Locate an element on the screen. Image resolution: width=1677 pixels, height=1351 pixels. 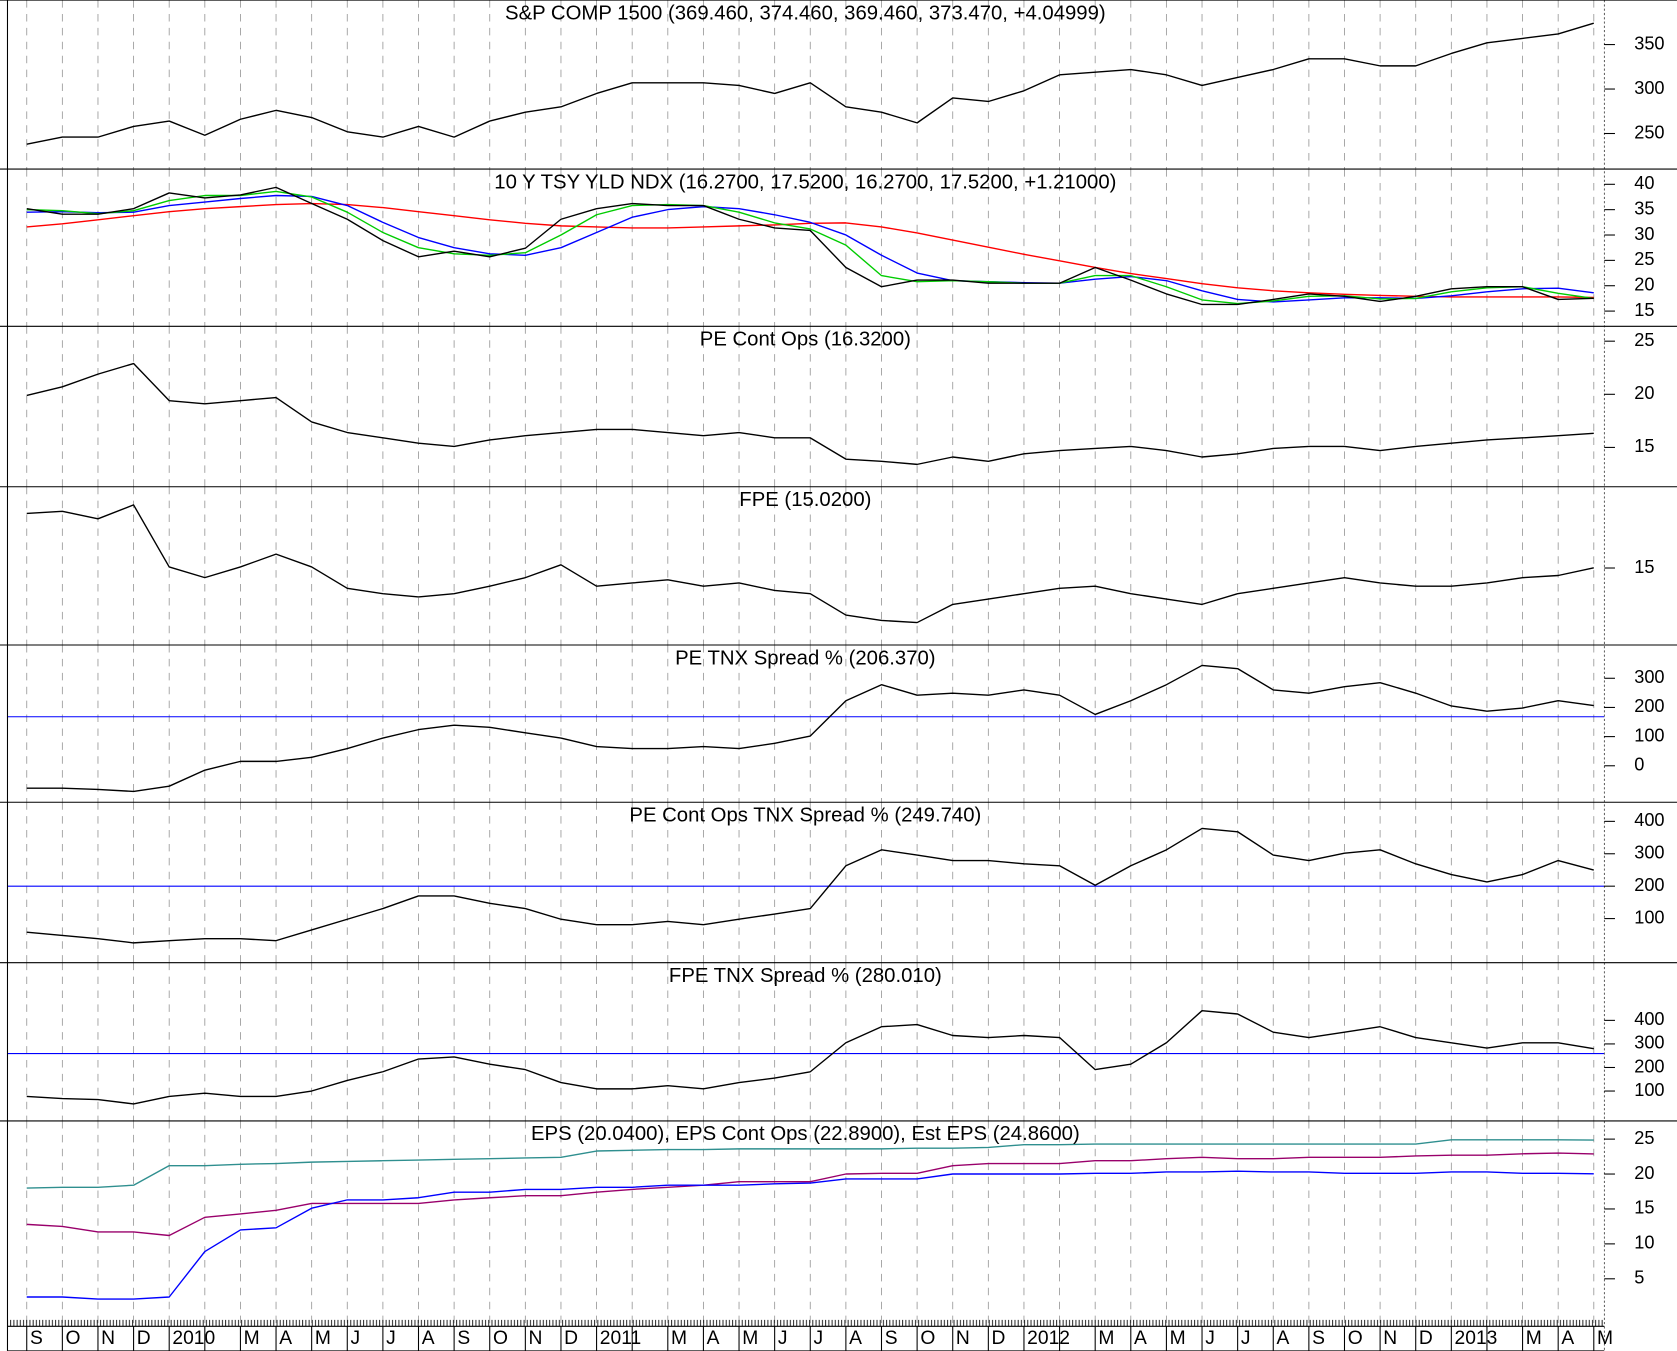
x-tick-label: 2010 is located at coordinates (193, 1338).